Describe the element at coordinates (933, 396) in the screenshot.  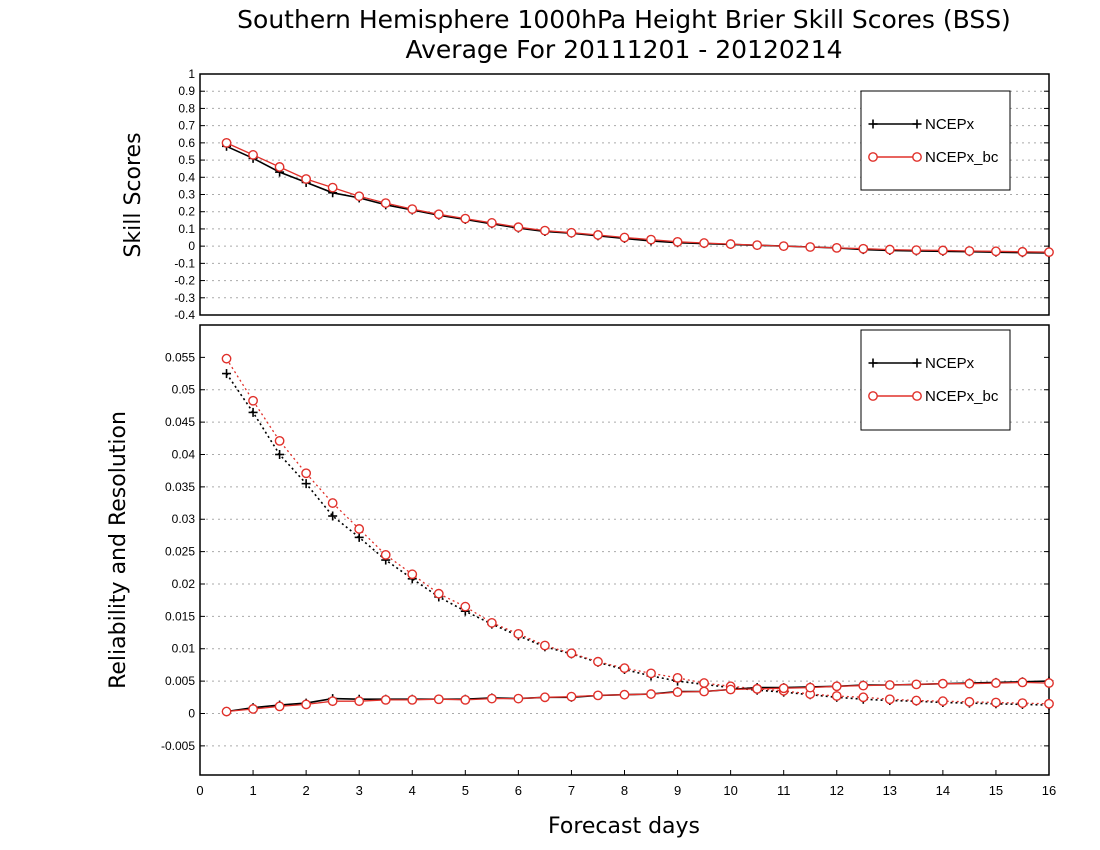
I see `legend-entry: NCEPx_bc` at that location.